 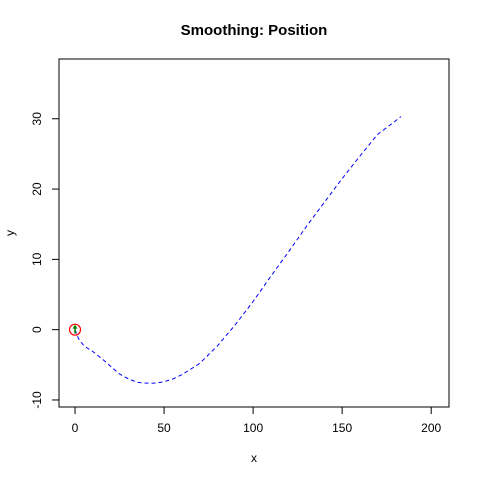 What do you see at coordinates (164, 428) in the screenshot?
I see `x-tick-label: 50` at bounding box center [164, 428].